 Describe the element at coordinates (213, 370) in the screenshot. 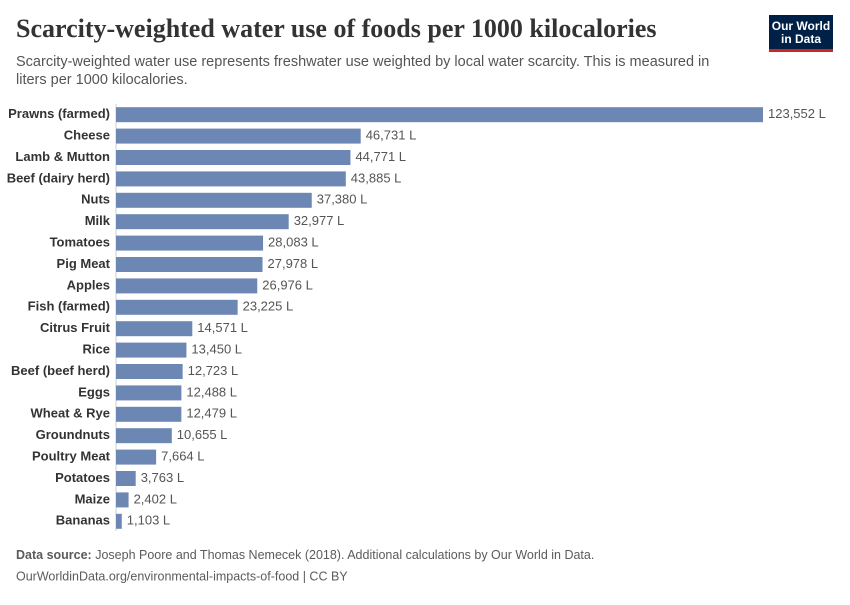

I see `value-label: 12,723 L` at that location.